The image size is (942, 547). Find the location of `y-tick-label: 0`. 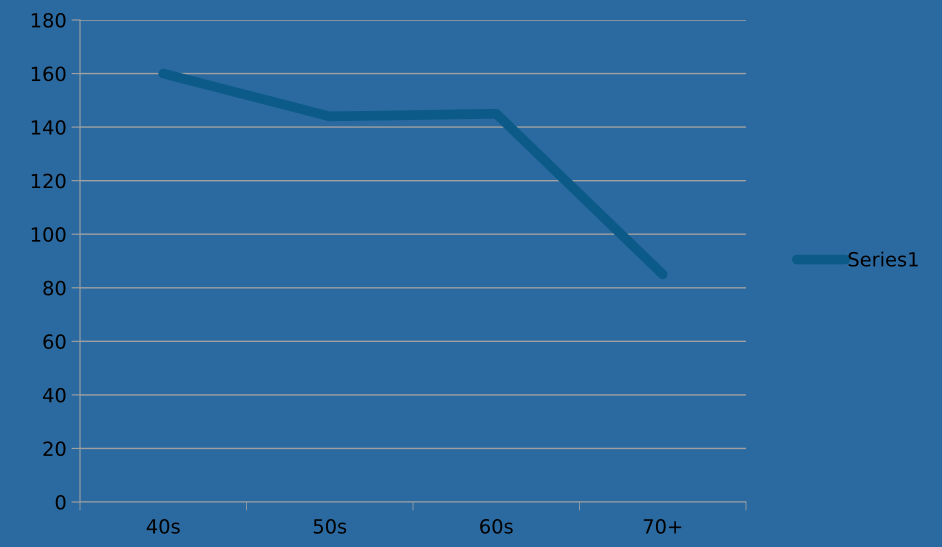

y-tick-label: 0 is located at coordinates (61, 502).